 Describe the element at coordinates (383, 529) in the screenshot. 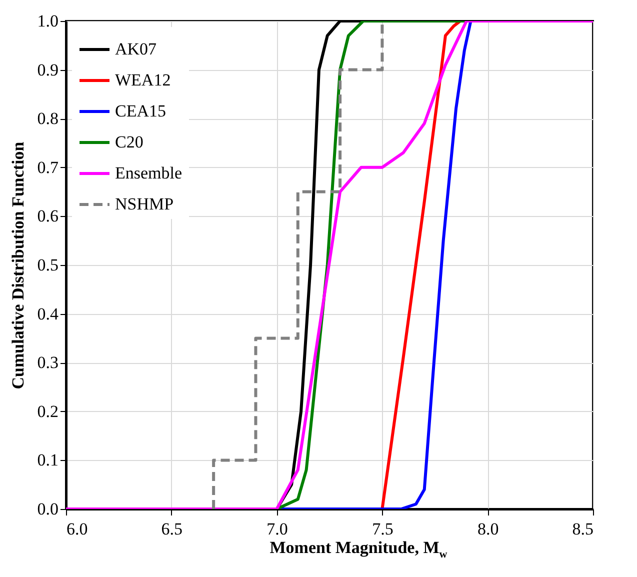

I see `x-tick-label: 7.5` at that location.